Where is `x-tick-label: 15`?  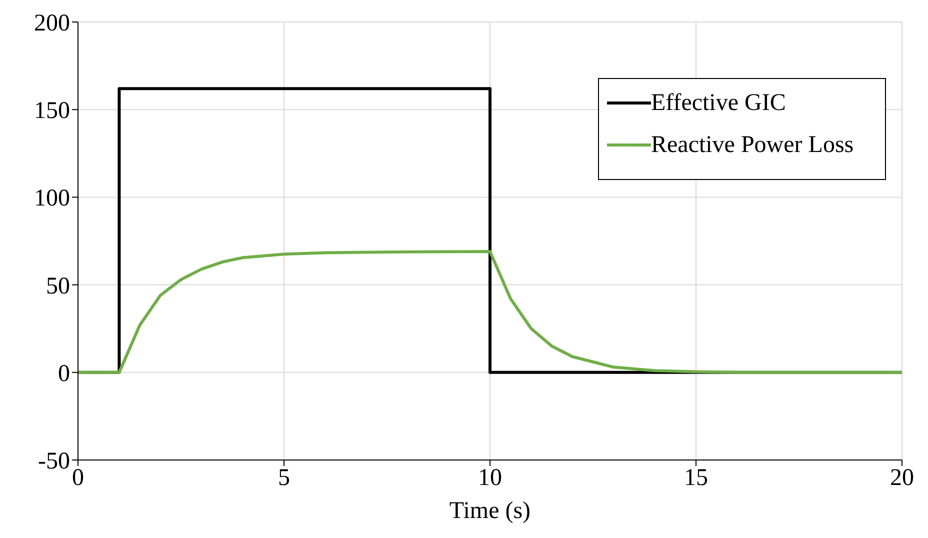
x-tick-label: 15 is located at coordinates (696, 478).